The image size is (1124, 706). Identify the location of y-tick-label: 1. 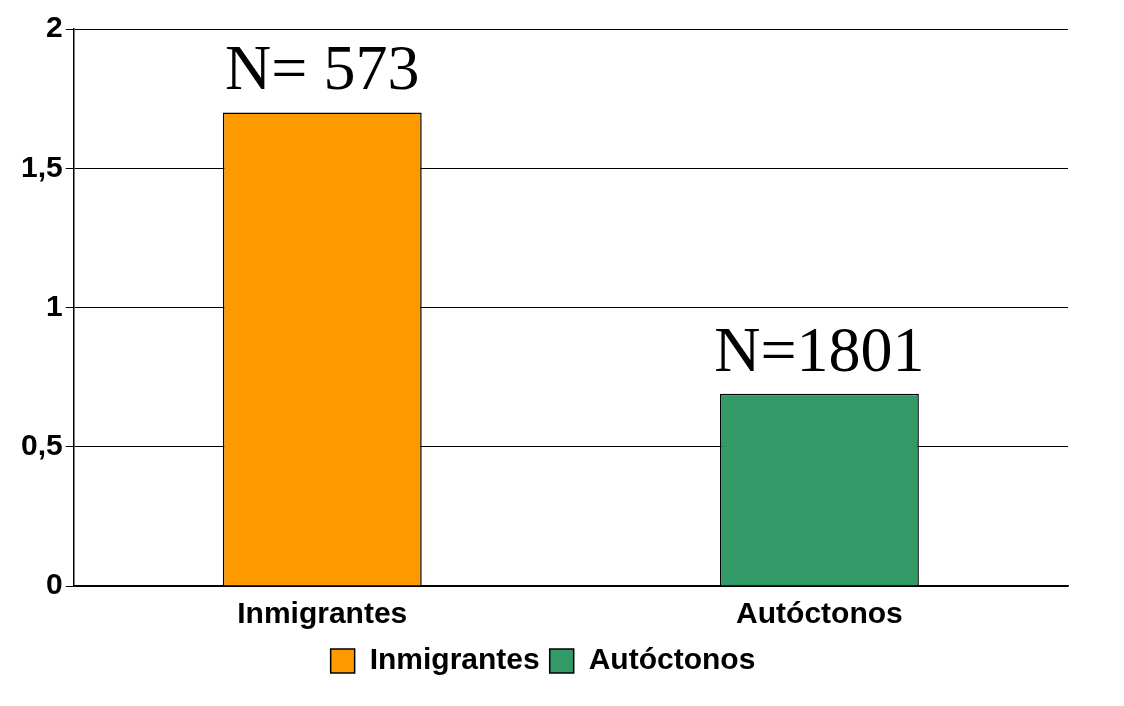
(54, 305).